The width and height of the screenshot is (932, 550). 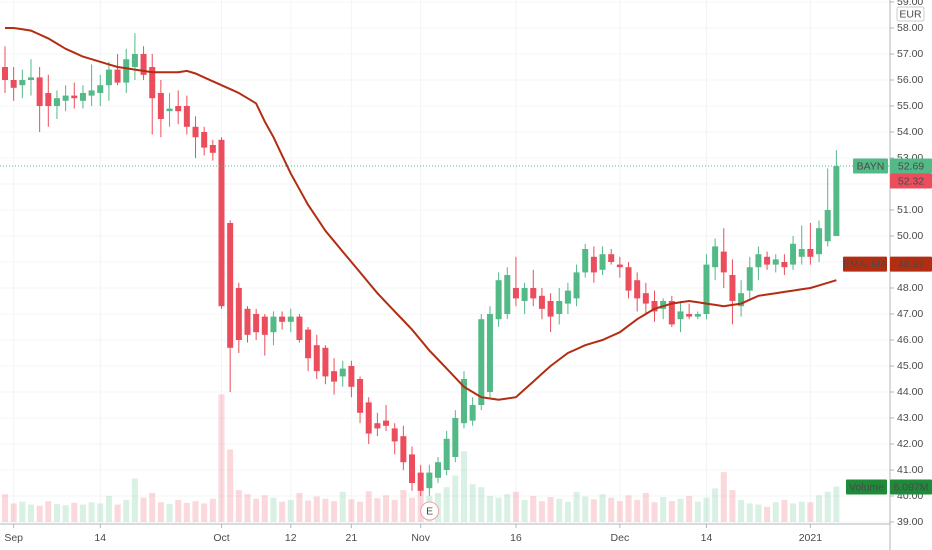 I want to click on currency: EUR, so click(x=910, y=14).